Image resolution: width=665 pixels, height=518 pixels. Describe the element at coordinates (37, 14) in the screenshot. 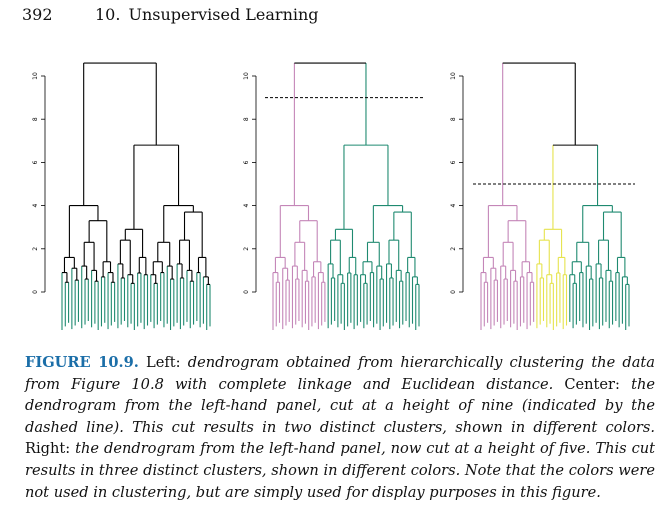

I see `page-number: 392` at that location.